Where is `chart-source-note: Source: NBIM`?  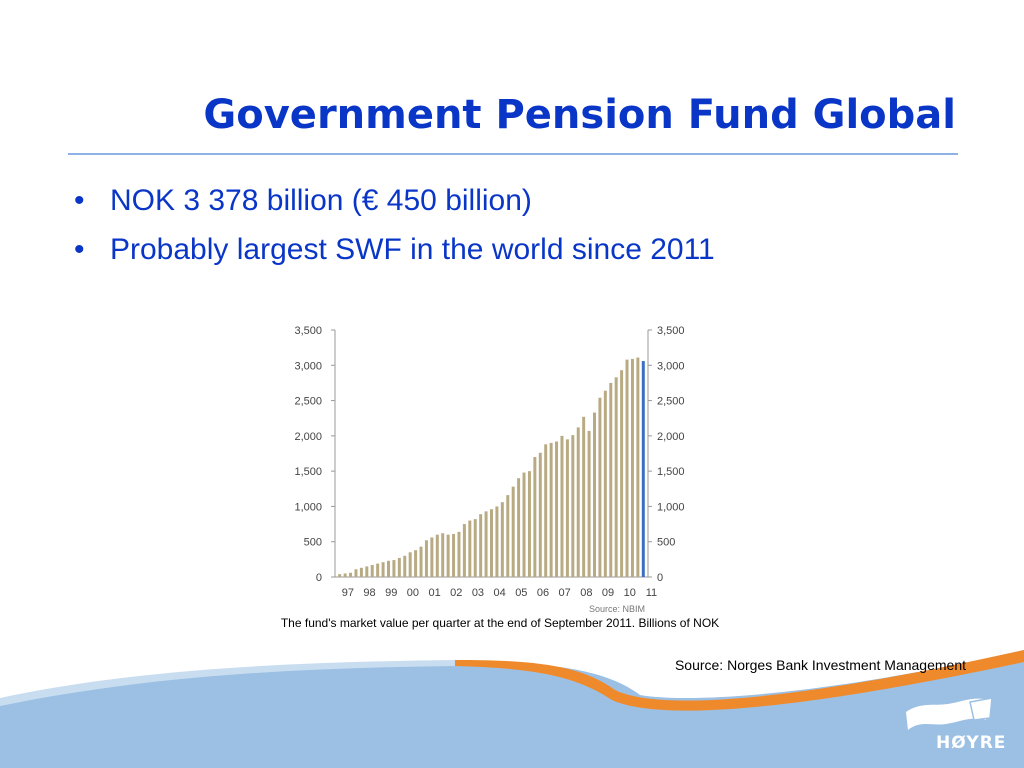 chart-source-note: Source: NBIM is located at coordinates (617, 609).